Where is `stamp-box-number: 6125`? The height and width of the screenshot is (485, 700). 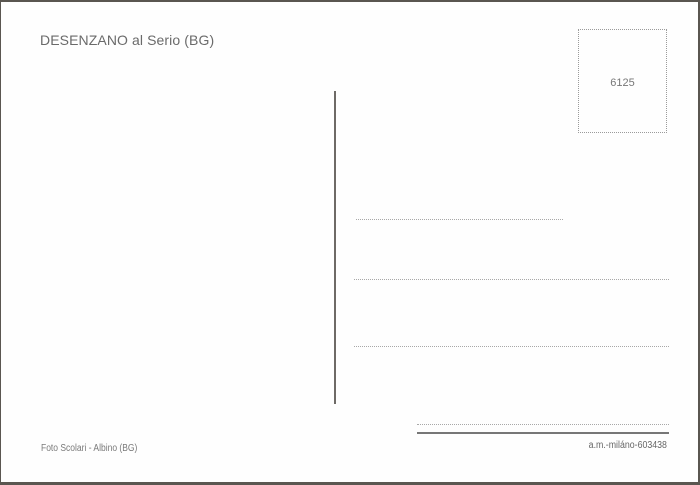 stamp-box-number: 6125 is located at coordinates (622, 83).